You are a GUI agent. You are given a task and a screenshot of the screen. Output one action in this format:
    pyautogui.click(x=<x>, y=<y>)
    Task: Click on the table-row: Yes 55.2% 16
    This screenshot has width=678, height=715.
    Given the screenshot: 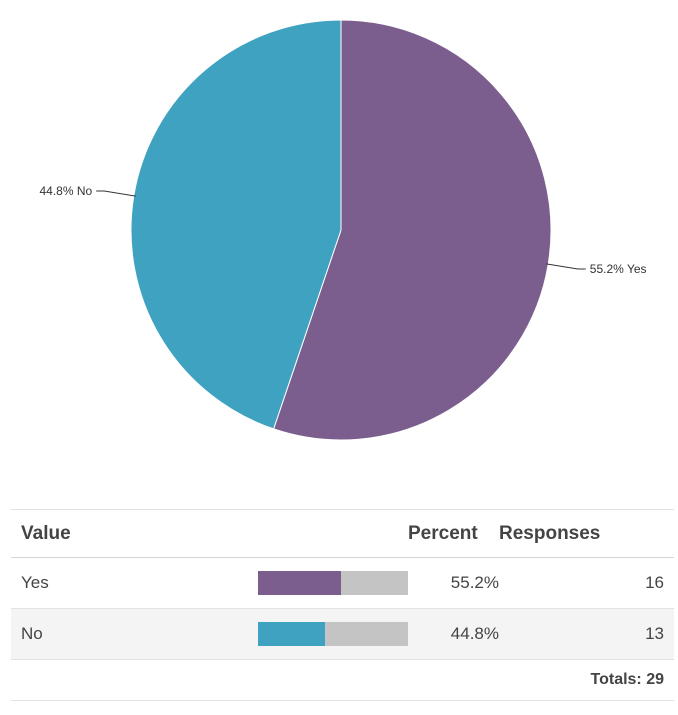 What is the action you would take?
    pyautogui.click(x=342, y=583)
    